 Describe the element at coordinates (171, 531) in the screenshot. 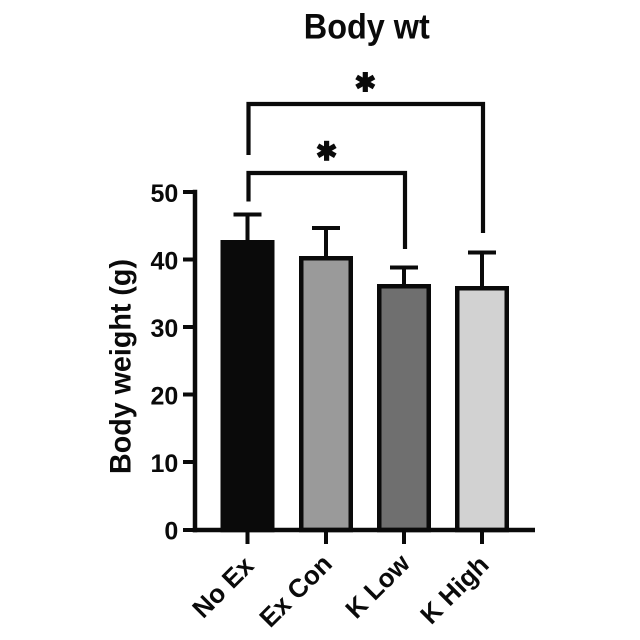

I see `svg-text: 0` at that location.